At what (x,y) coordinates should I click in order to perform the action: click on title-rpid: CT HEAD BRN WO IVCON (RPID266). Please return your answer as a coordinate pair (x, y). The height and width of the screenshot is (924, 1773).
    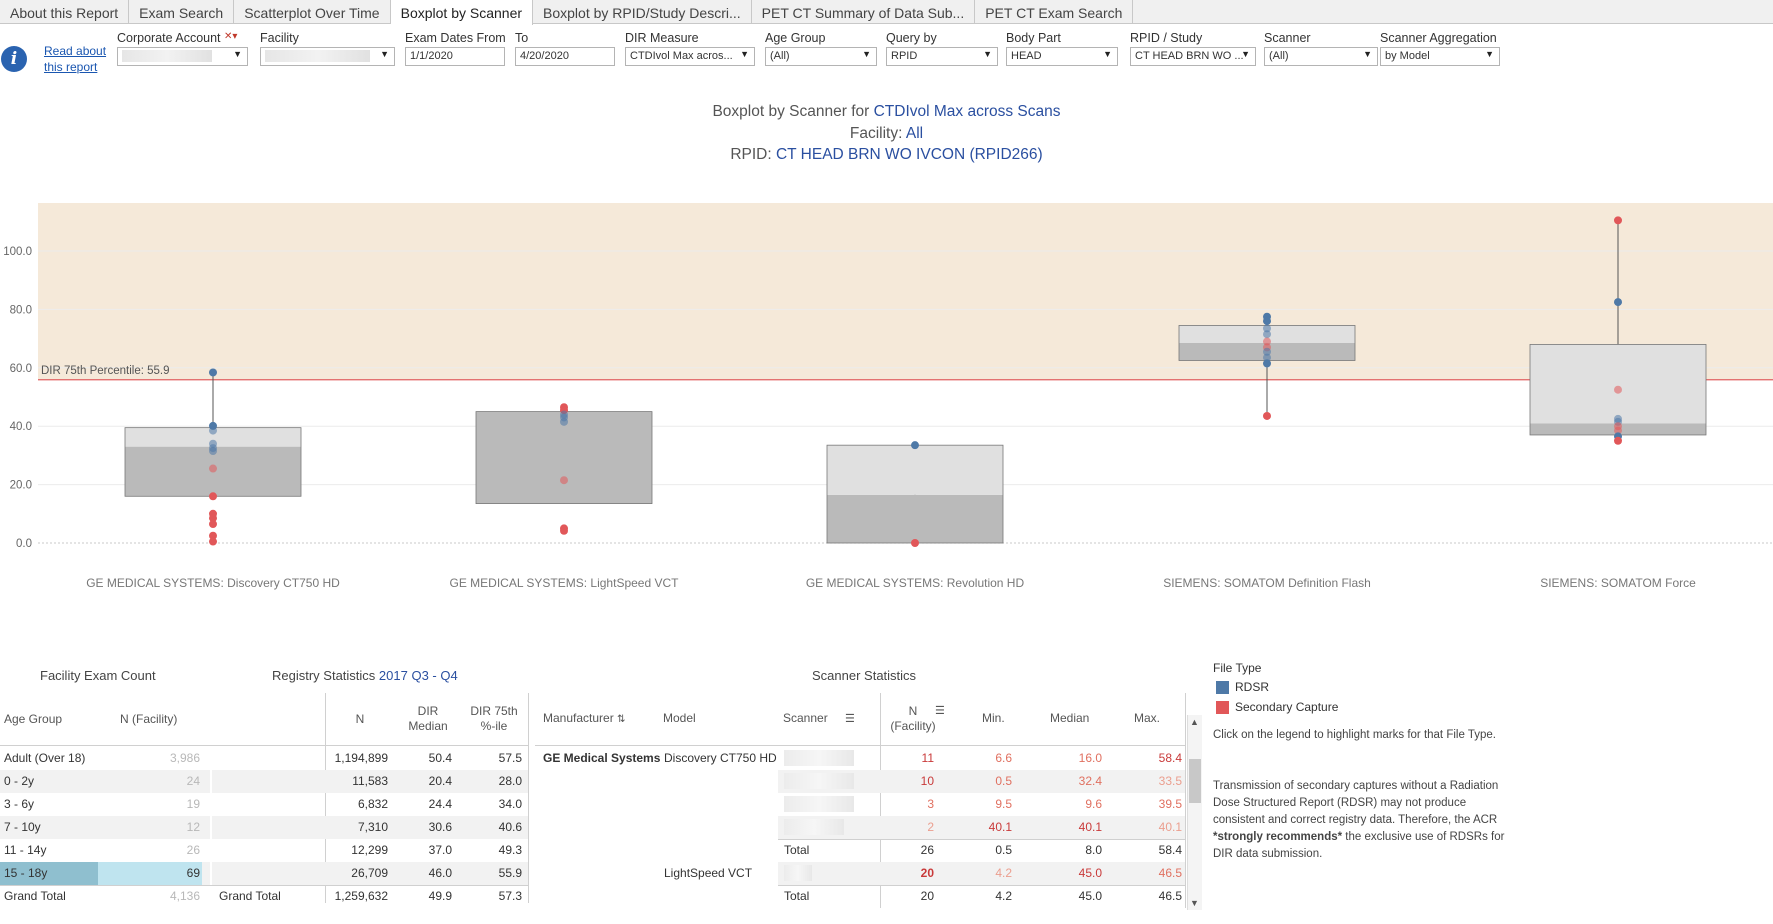
    Looking at the image, I should click on (909, 154).